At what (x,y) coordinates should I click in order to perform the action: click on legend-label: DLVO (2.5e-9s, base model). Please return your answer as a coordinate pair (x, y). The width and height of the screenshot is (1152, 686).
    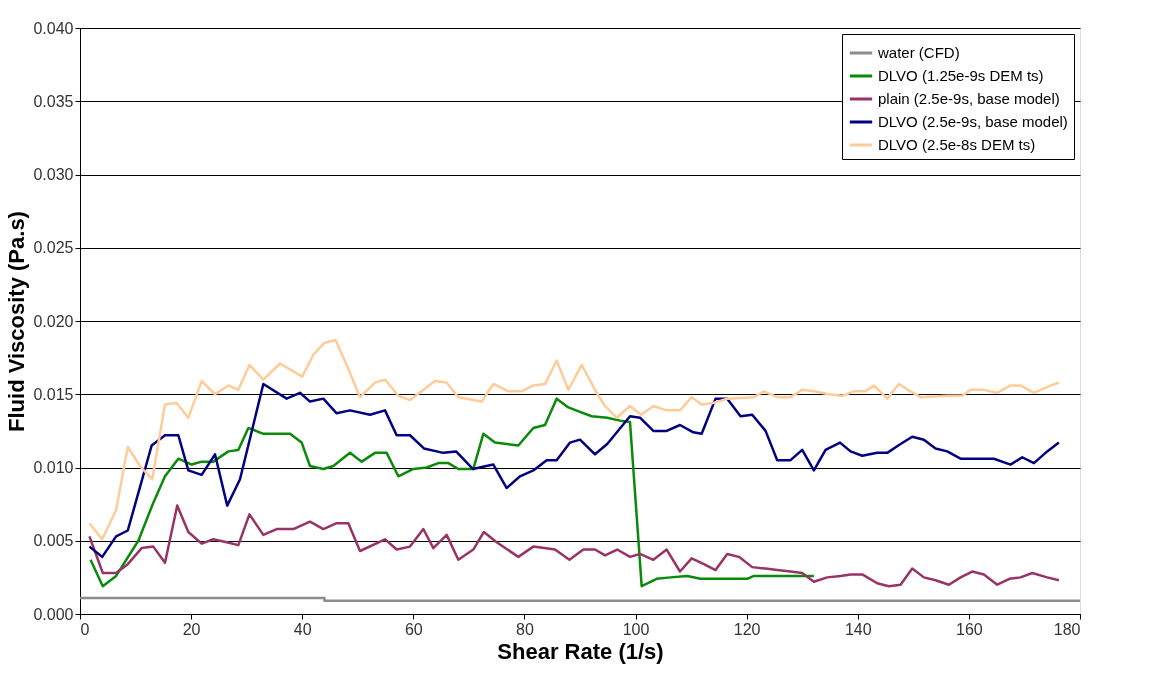
    Looking at the image, I should click on (973, 121).